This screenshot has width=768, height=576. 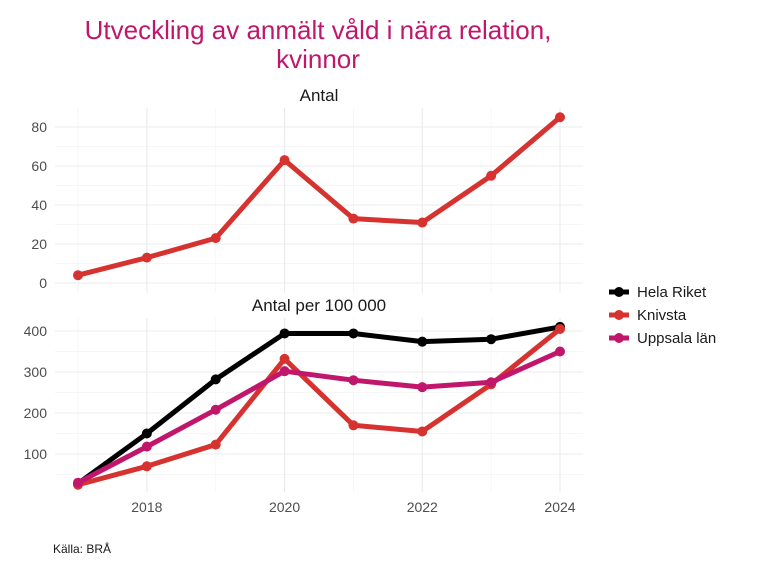 I want to click on y-tick-label: 60, so click(x=39, y=166).